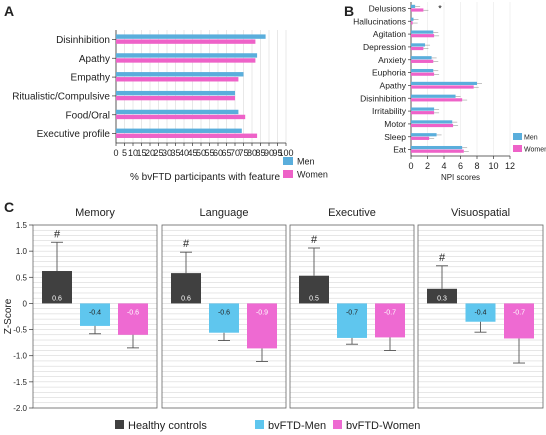 The image size is (546, 435). Describe the element at coordinates (389, 34) in the screenshot. I see `category-label: Agitation` at that location.